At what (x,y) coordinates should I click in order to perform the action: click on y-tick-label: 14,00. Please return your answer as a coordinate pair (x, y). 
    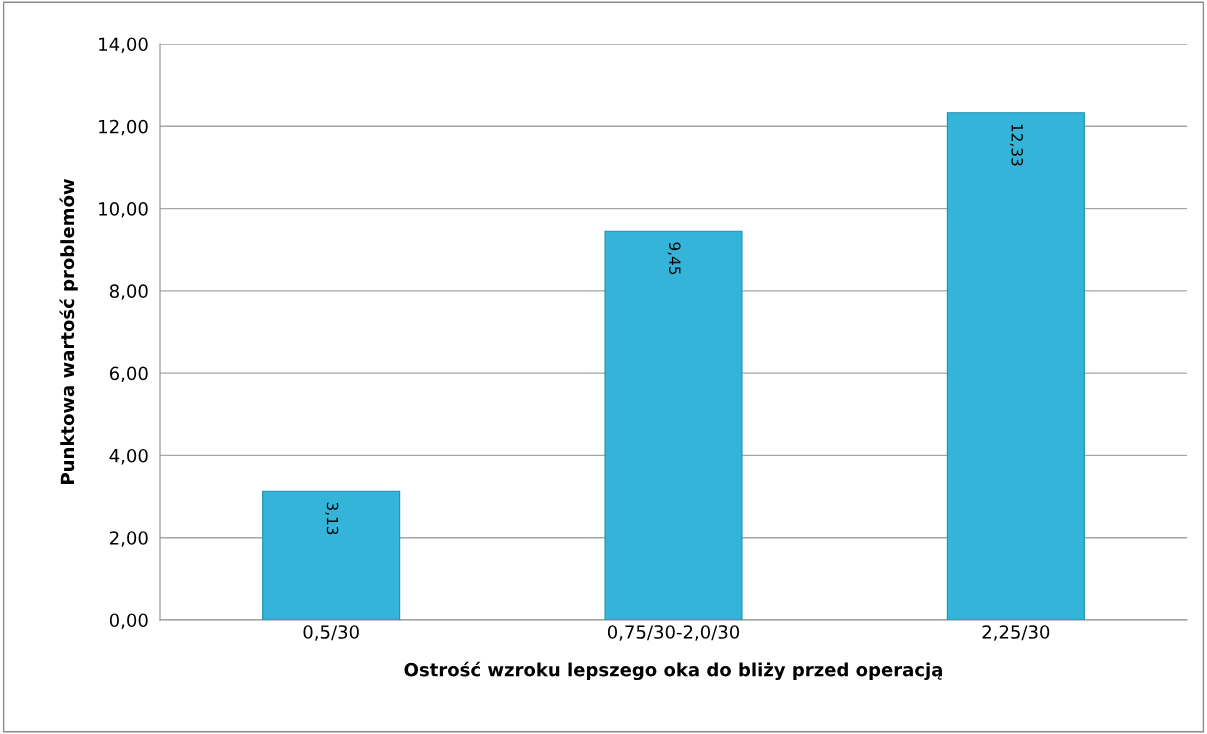
    Looking at the image, I should click on (123, 45).